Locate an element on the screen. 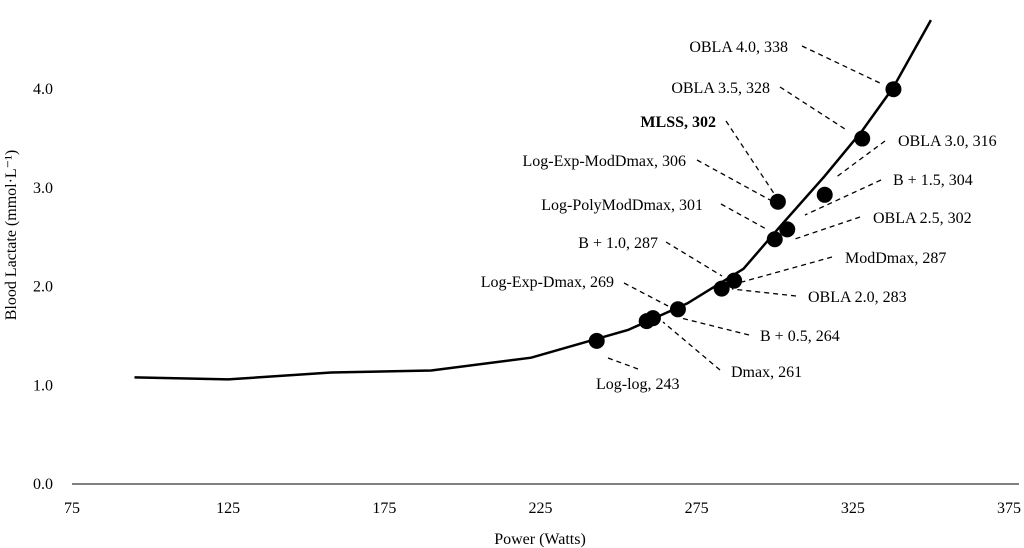  annotation-label: Log-Exp-Dmax, 269 is located at coordinates (547, 282).